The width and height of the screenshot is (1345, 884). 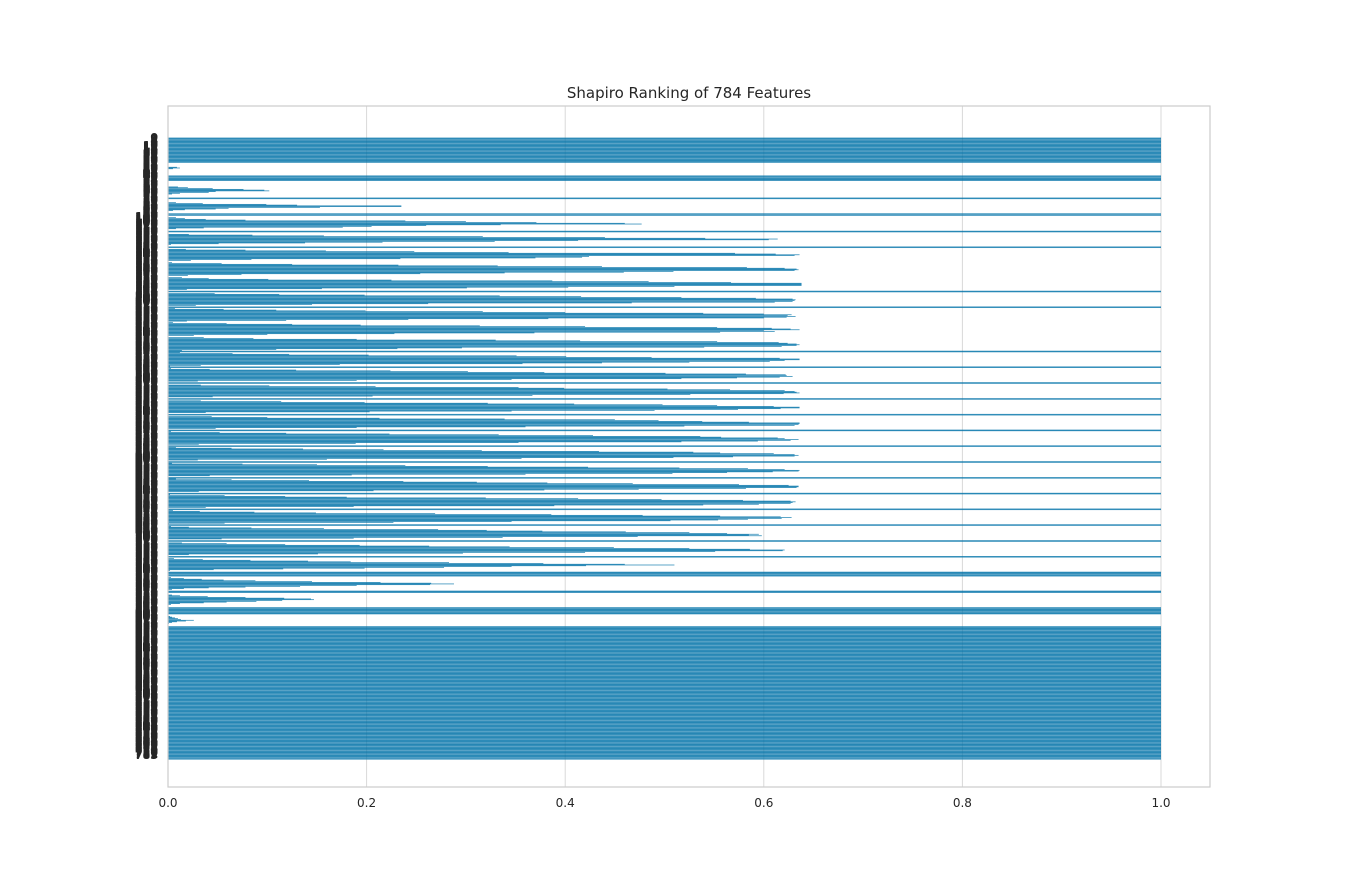 I want to click on y-tick-label: 164, so click(x=146, y=266).